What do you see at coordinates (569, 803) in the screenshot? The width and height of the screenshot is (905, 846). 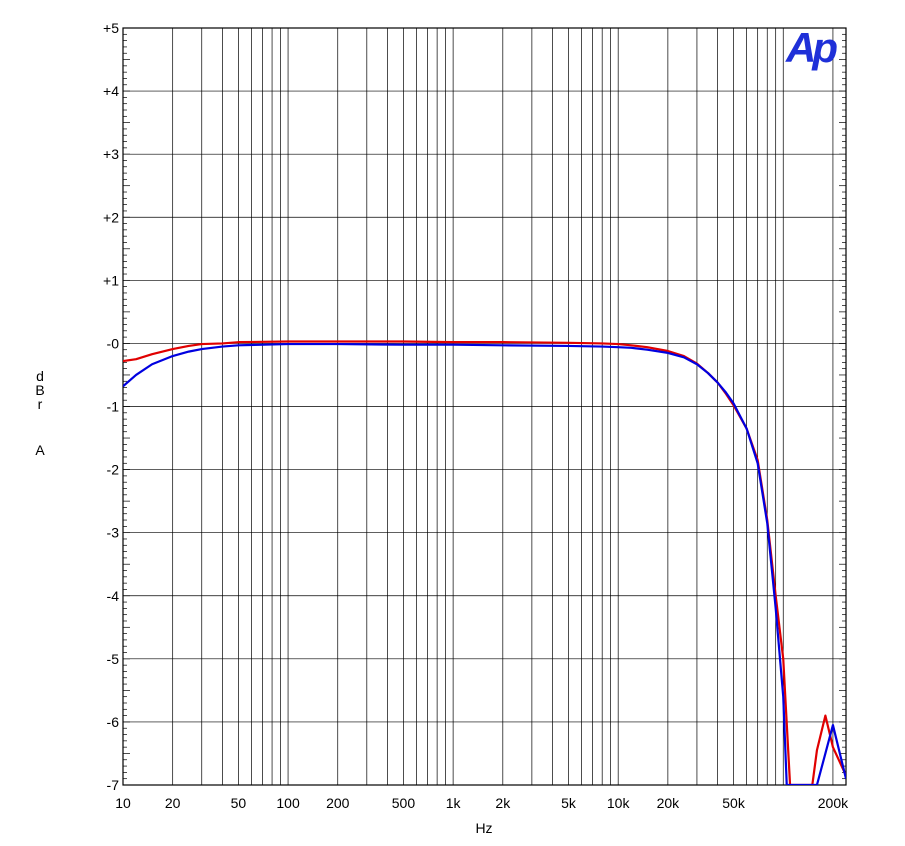 I see `x-tick-label: 5k` at bounding box center [569, 803].